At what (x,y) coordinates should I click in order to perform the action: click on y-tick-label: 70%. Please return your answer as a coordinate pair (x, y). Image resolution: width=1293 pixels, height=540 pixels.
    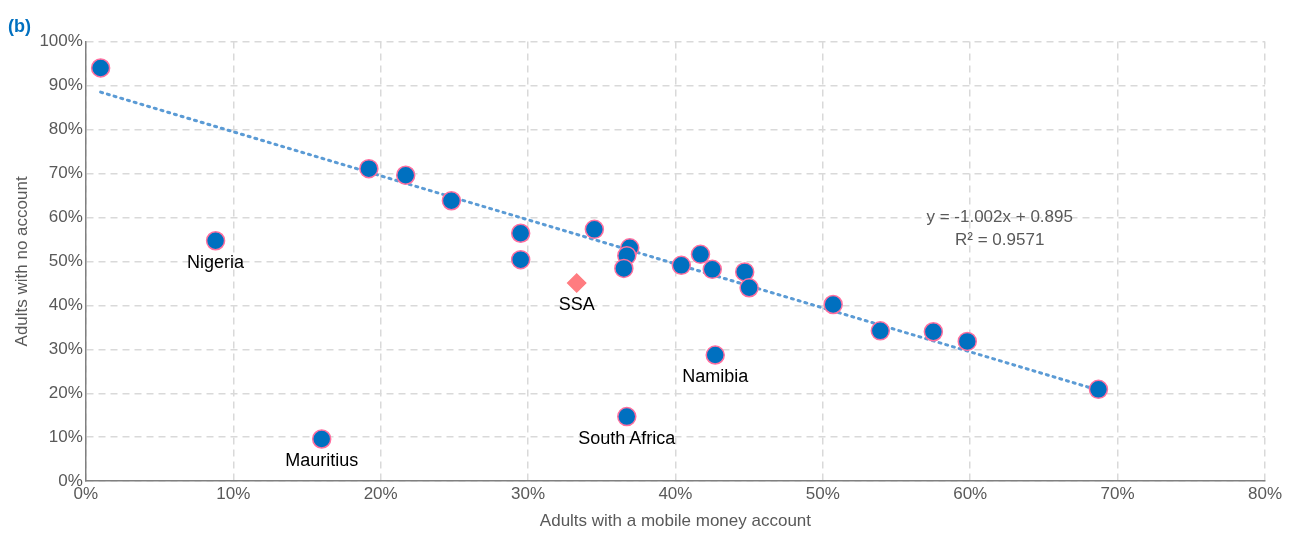
    Looking at the image, I should click on (65, 173).